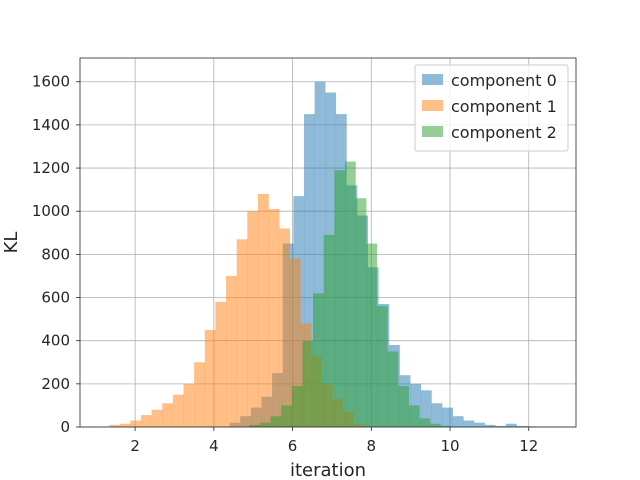 The width and height of the screenshot is (640, 480). What do you see at coordinates (11, 243) in the screenshot?
I see `y-axis-label: KL` at bounding box center [11, 243].